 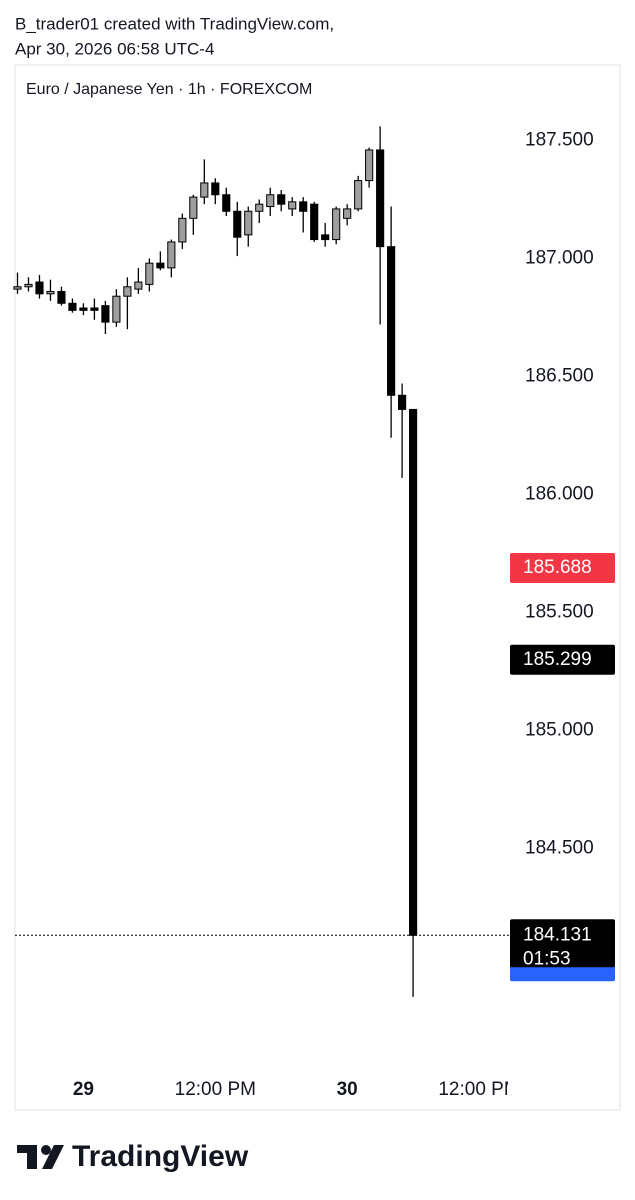 What do you see at coordinates (547, 958) in the screenshot?
I see `countdown: 01:53` at bounding box center [547, 958].